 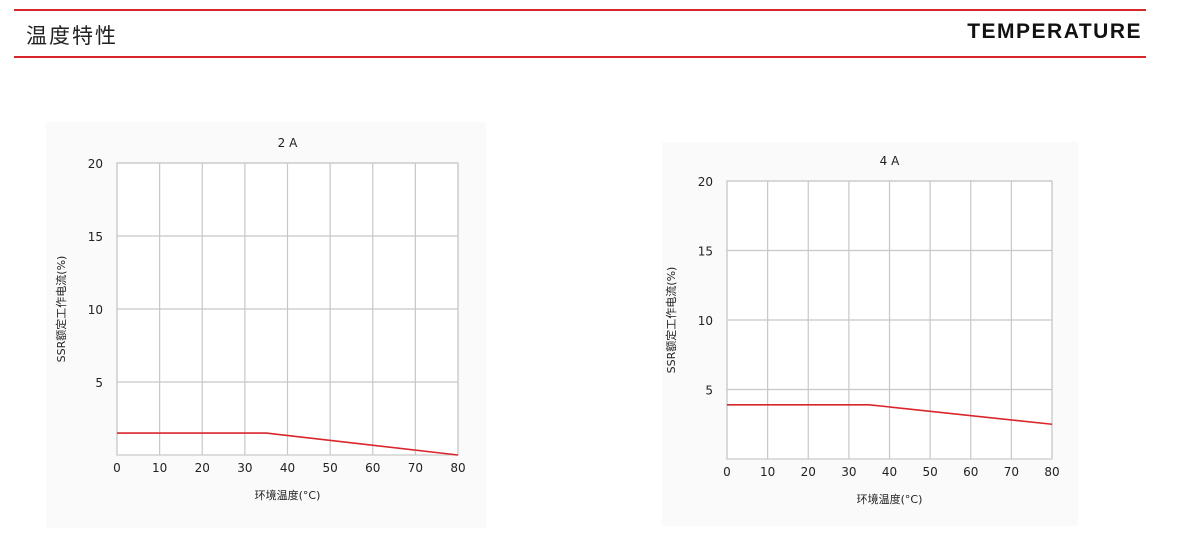 I want to click on header-bottom-rule, so click(x=580, y=57).